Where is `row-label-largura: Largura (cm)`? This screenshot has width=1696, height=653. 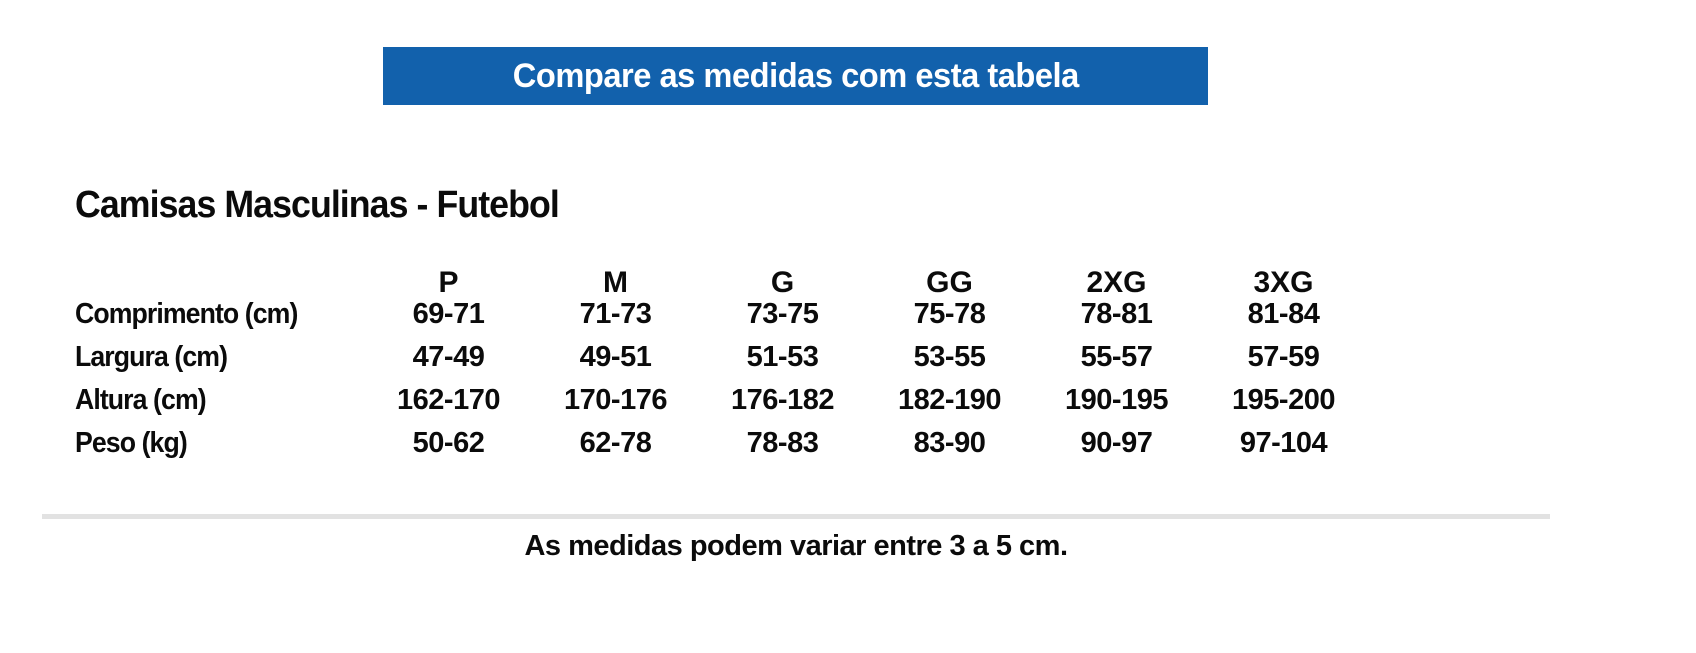 row-label-largura: Largura (cm) is located at coordinates (151, 357).